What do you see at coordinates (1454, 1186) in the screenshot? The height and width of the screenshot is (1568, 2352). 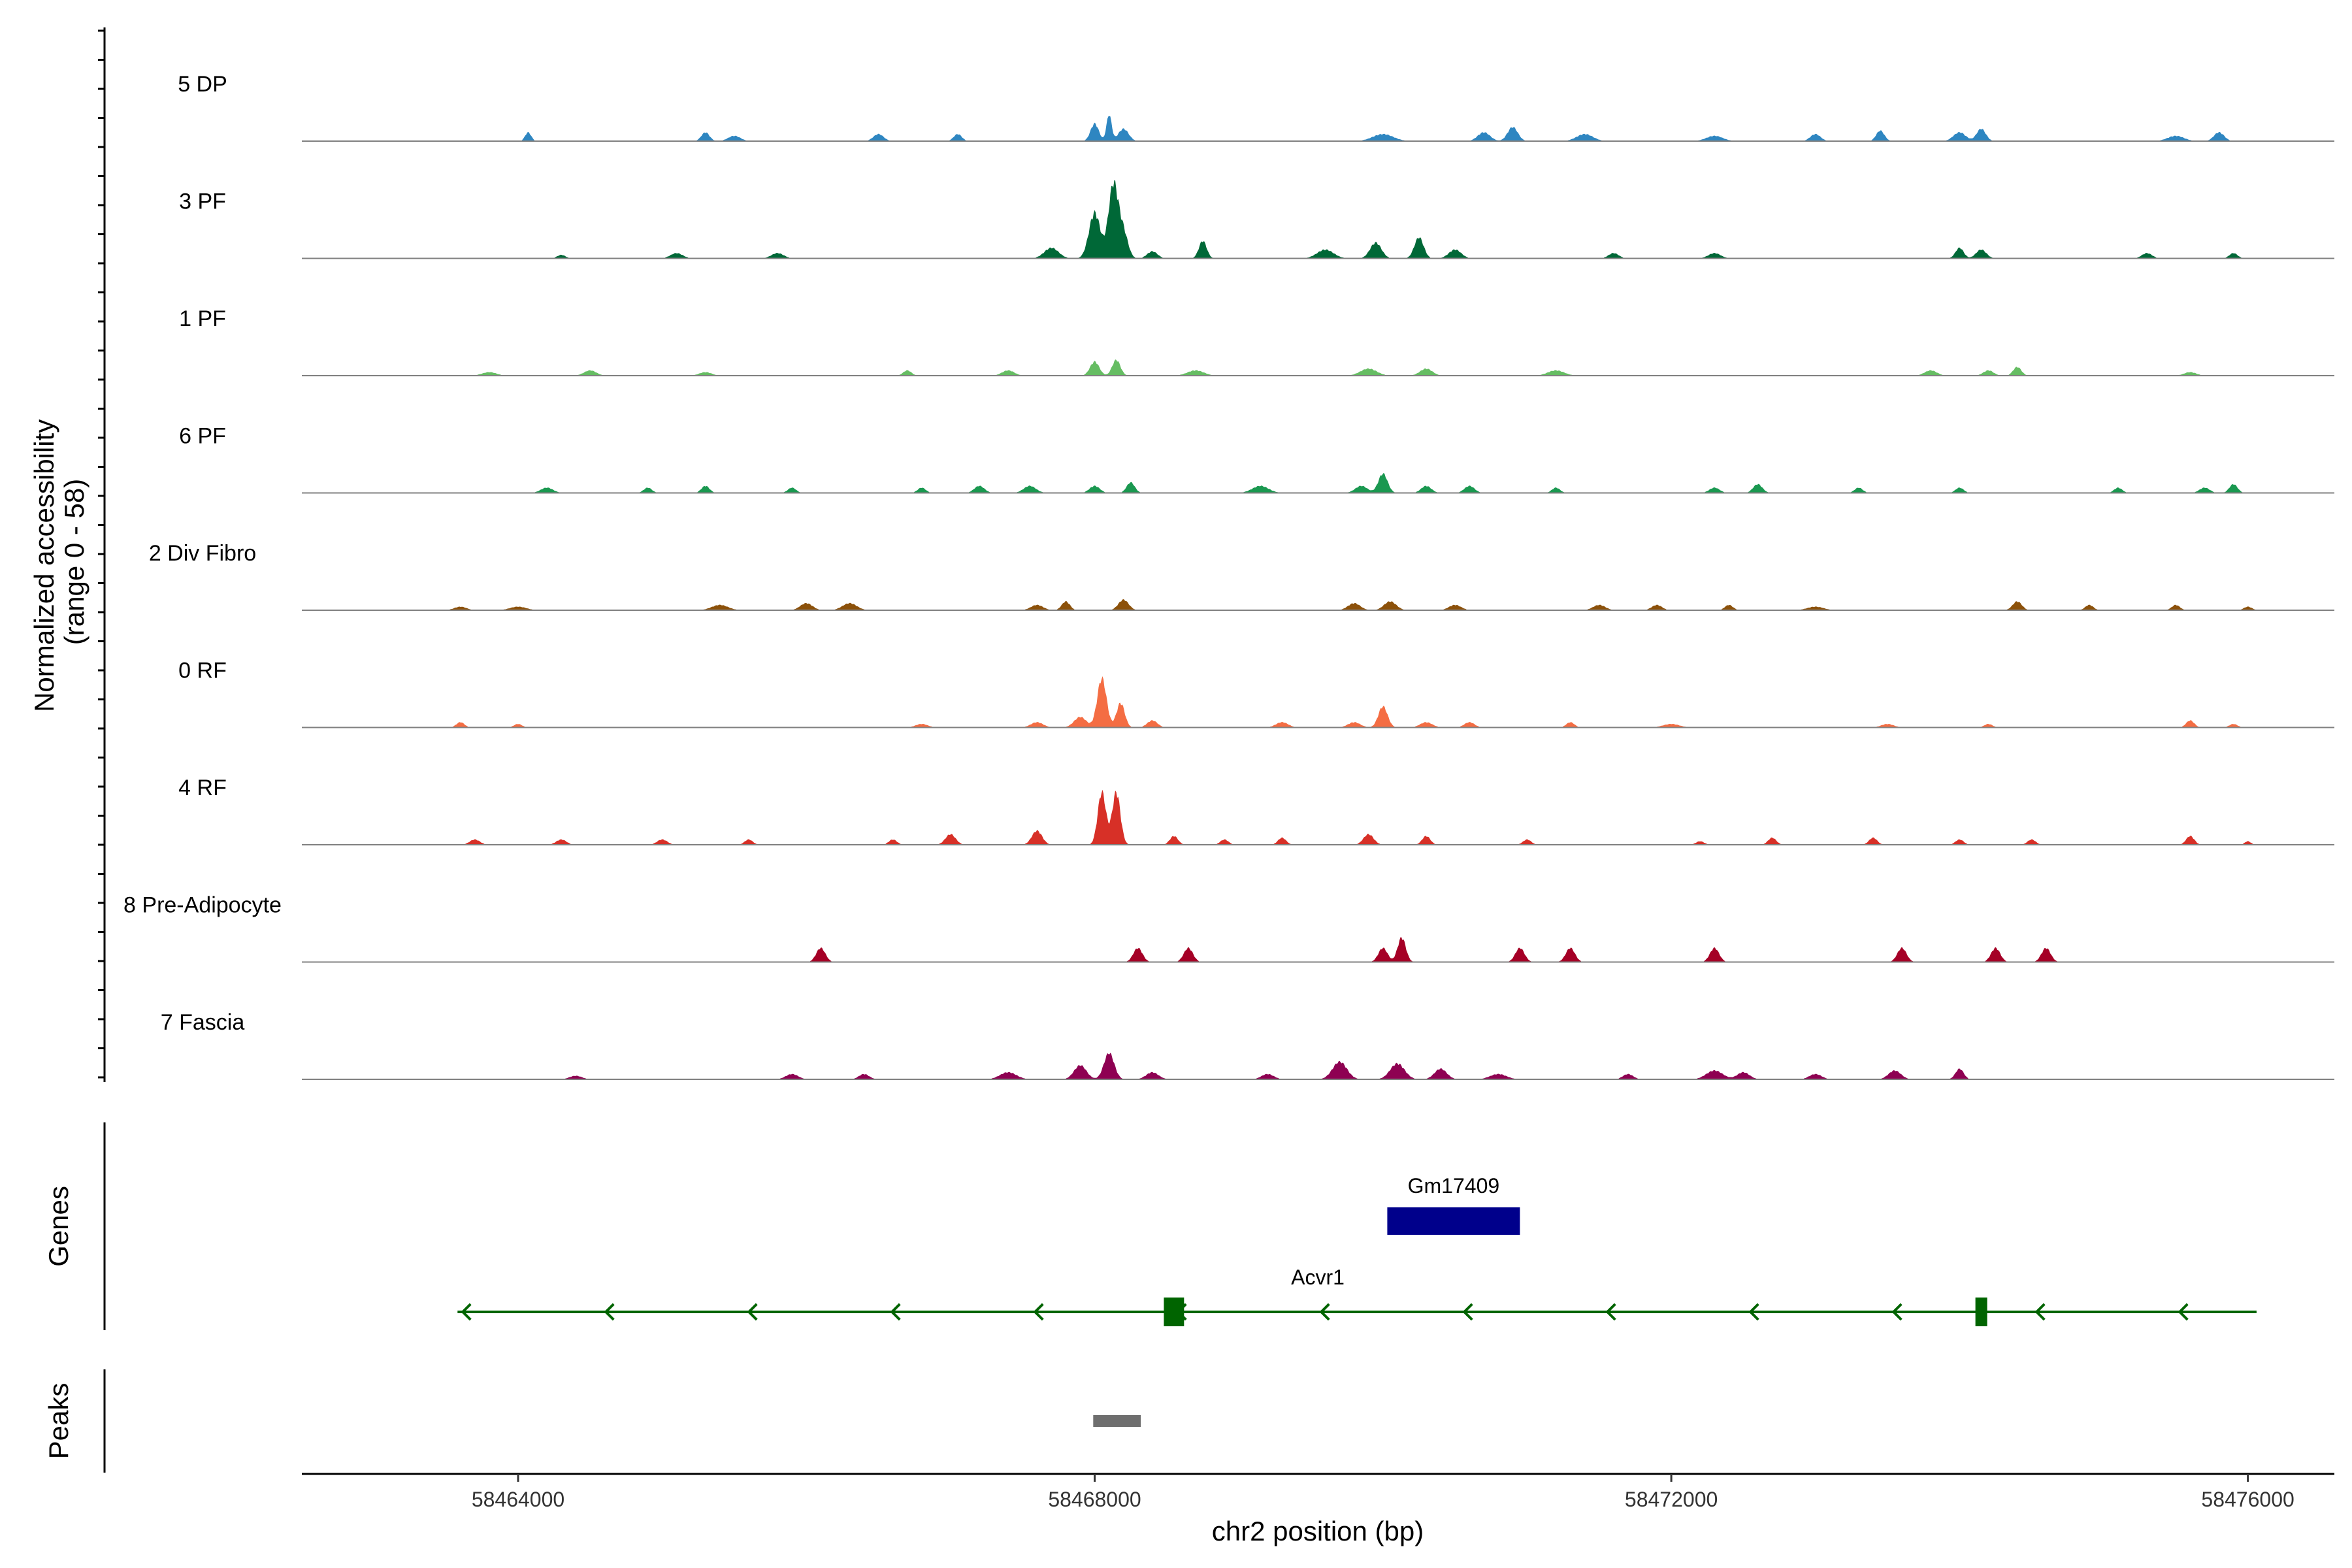 I see `gene-label: Gm17409` at bounding box center [1454, 1186].